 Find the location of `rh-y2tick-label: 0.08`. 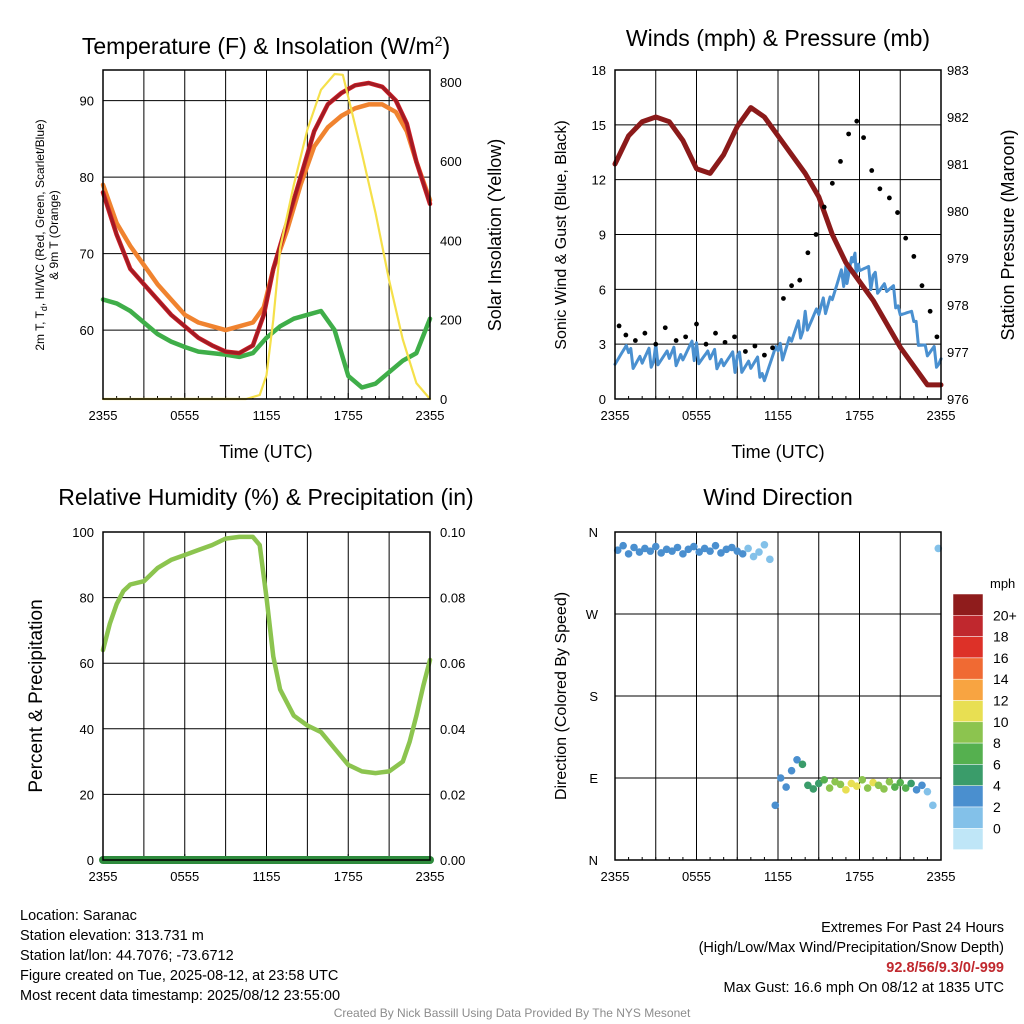

rh-y2tick-label: 0.08 is located at coordinates (452, 598).